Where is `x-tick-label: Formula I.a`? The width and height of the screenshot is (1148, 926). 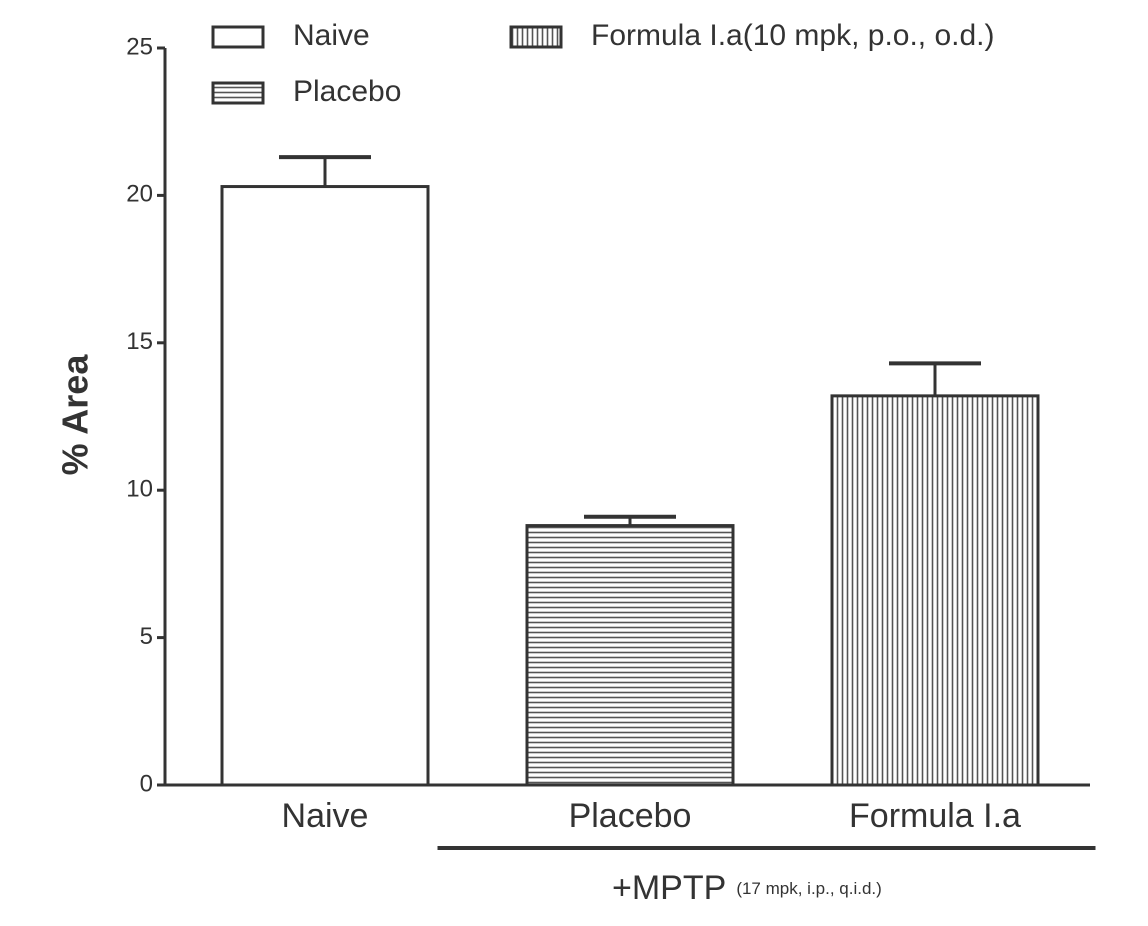 x-tick-label: Formula I.a is located at coordinates (935, 816).